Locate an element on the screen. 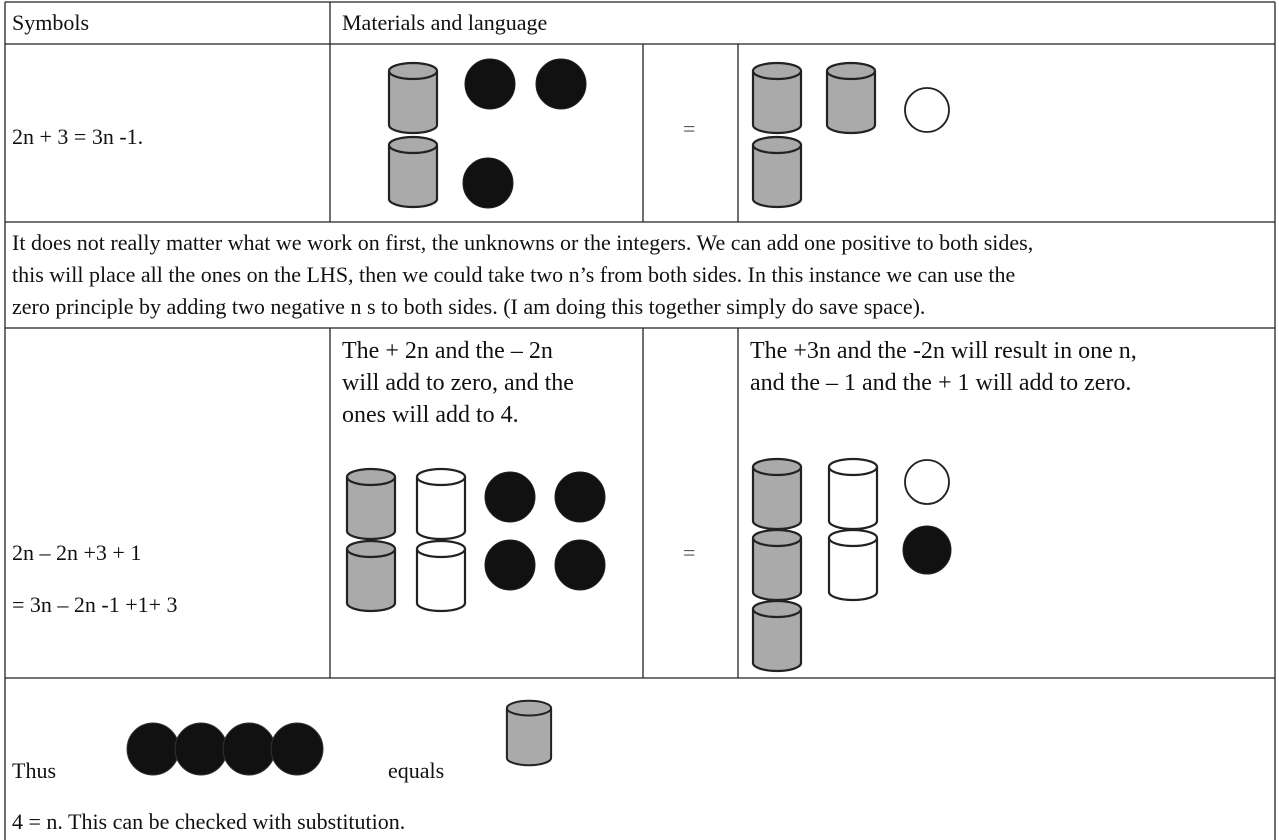 This screenshot has height=840, width=1279. note-line: The + 2n and the – 2n is located at coordinates (447, 351).